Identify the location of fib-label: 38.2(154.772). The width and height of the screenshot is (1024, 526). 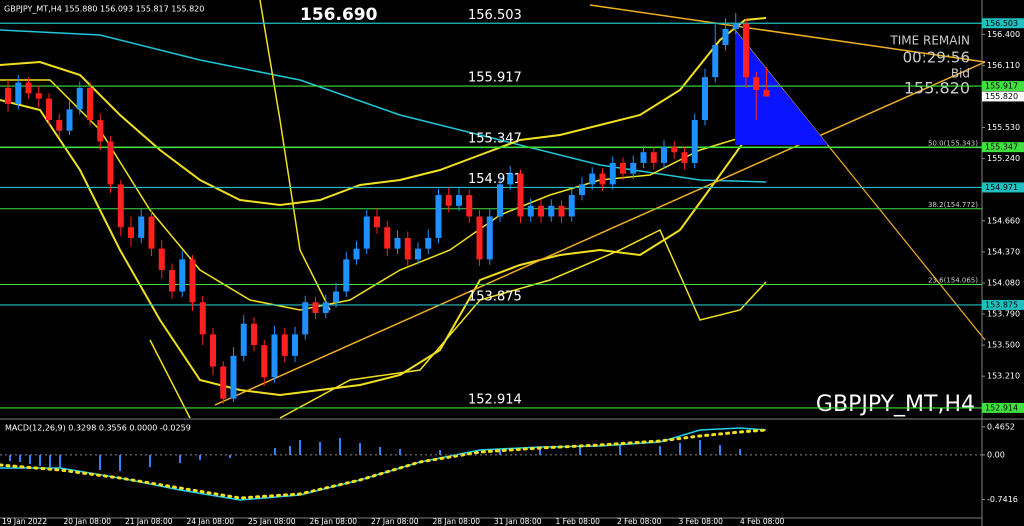
(953, 205).